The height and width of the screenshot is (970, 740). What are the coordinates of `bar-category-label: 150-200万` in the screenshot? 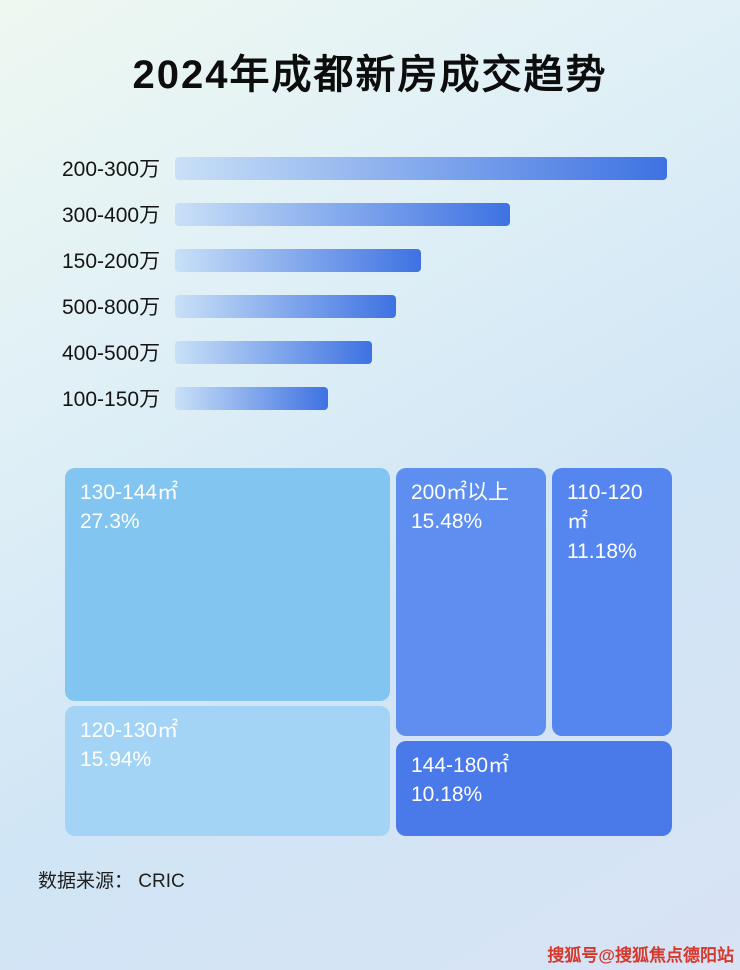 It's located at (111, 261).